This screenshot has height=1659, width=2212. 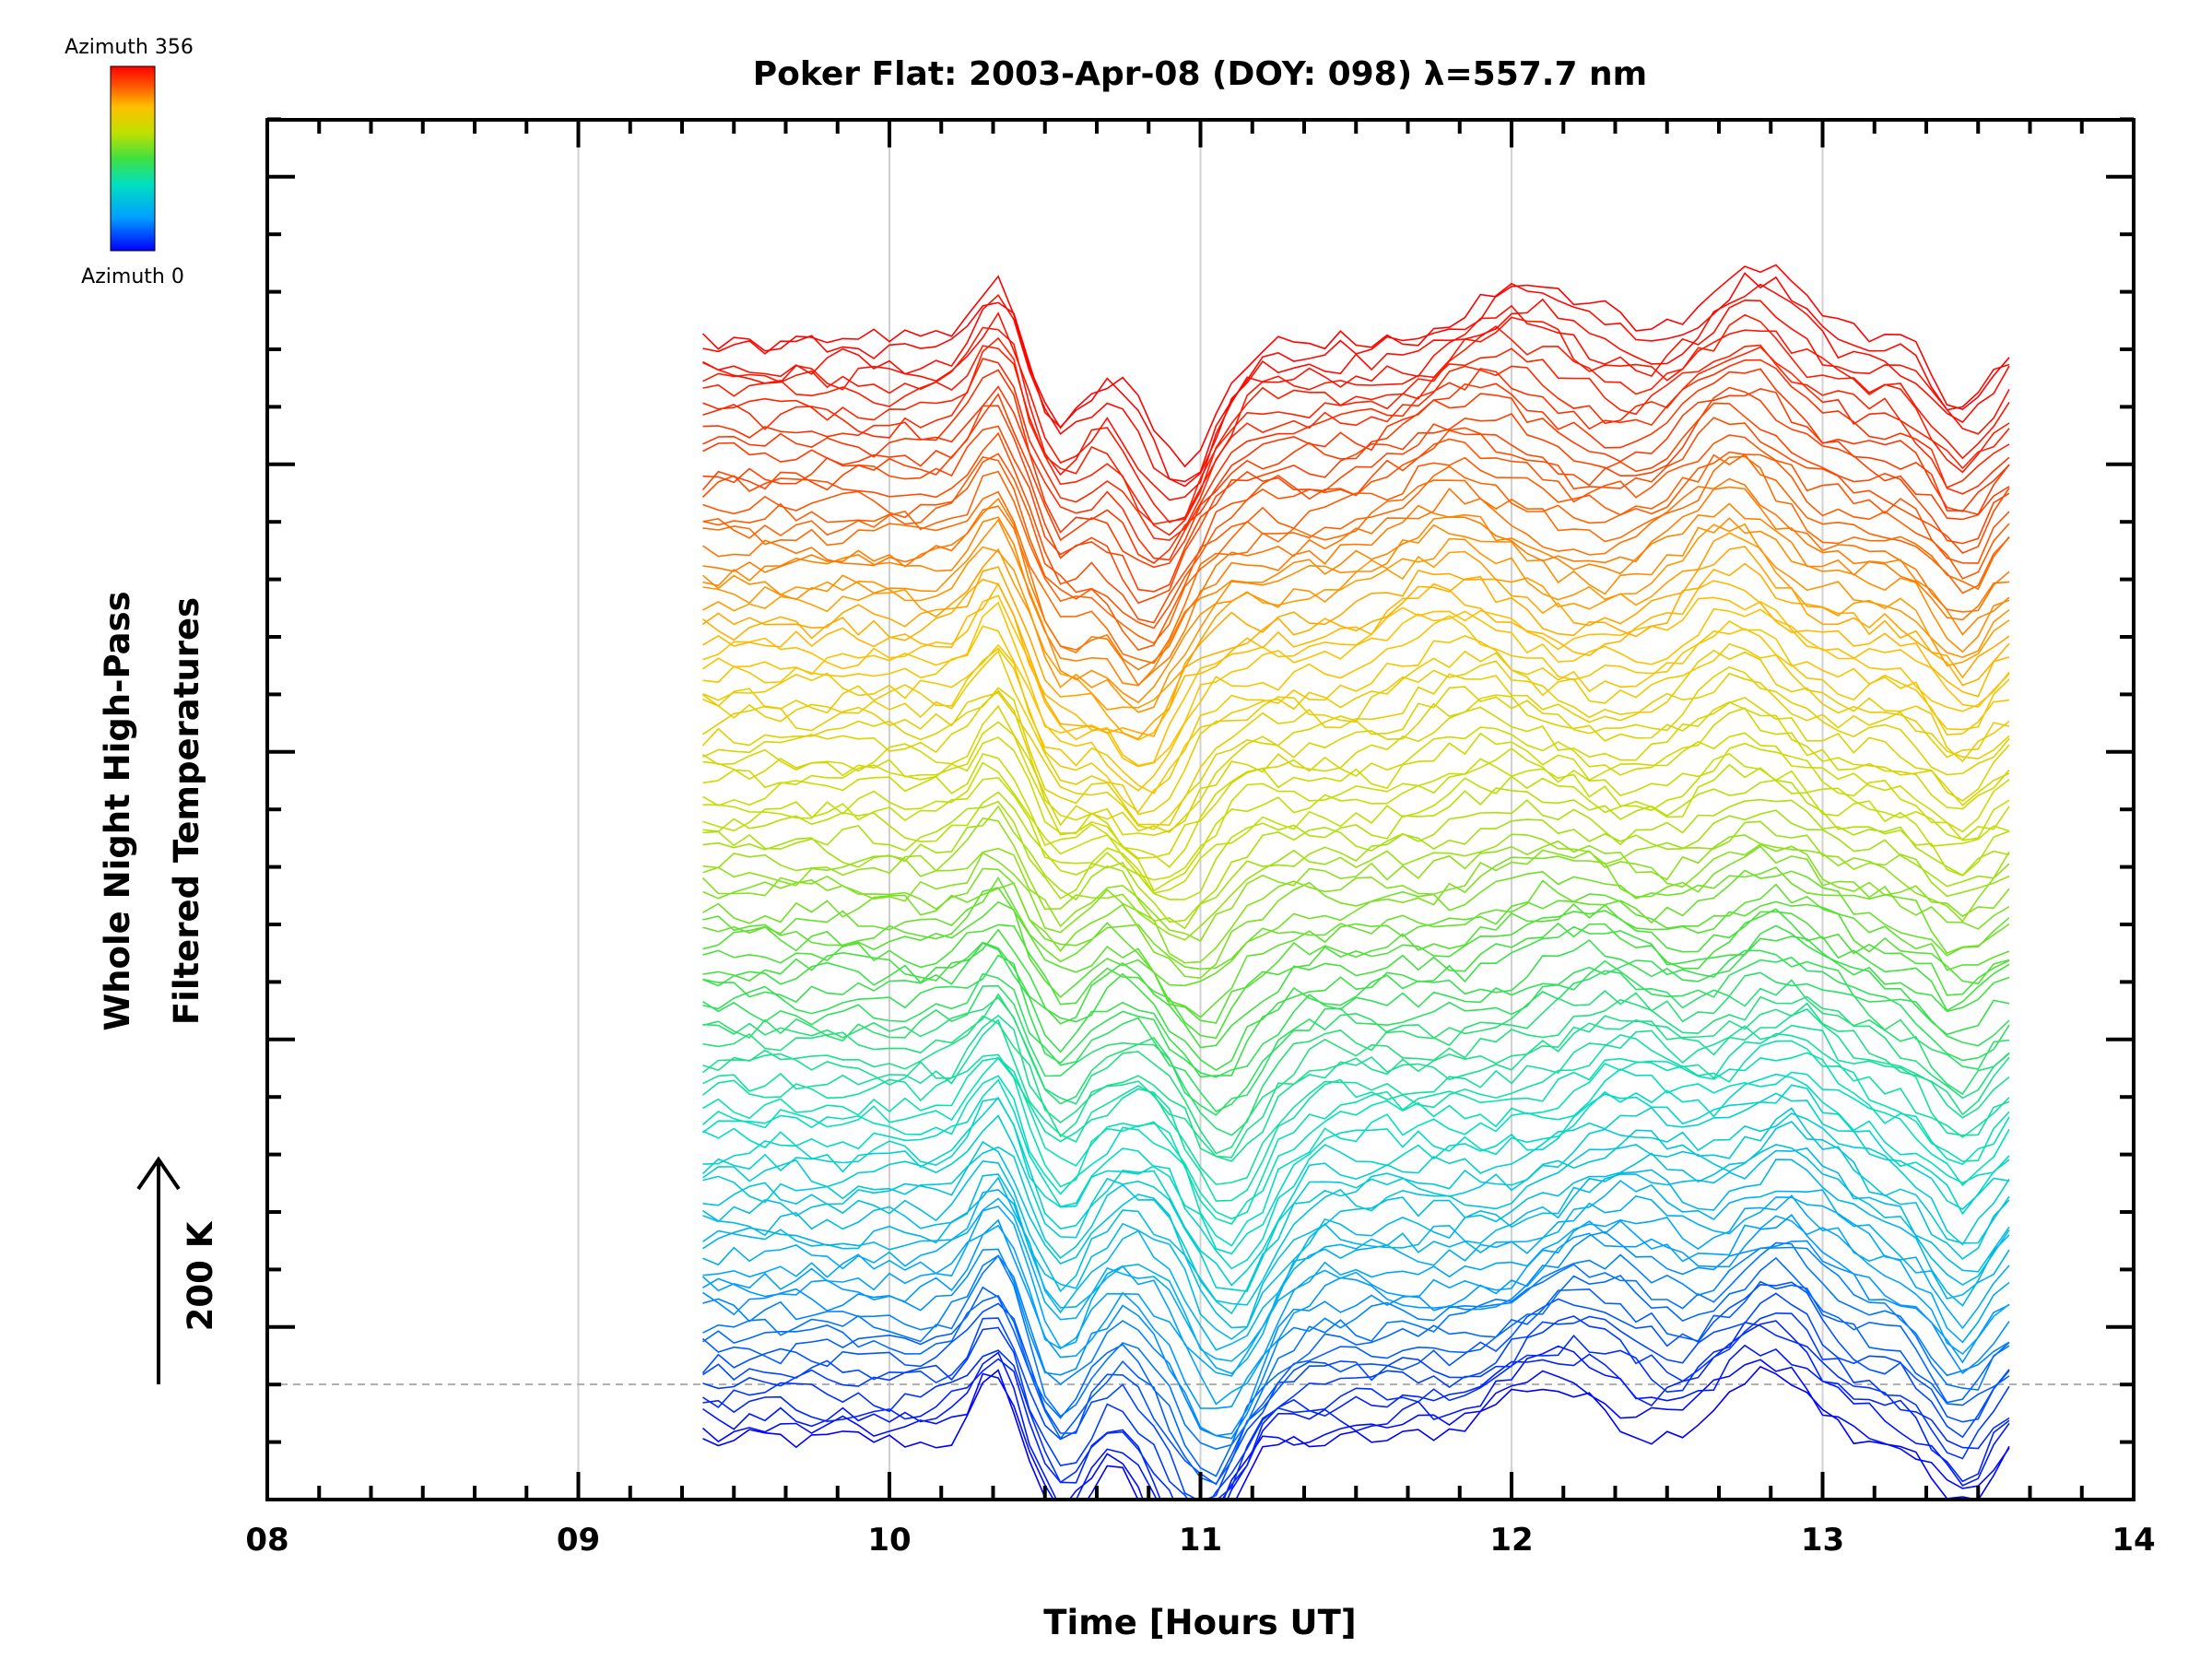 I want to click on y-axis-label-line2: Filtered Temperatures, so click(x=186, y=811).